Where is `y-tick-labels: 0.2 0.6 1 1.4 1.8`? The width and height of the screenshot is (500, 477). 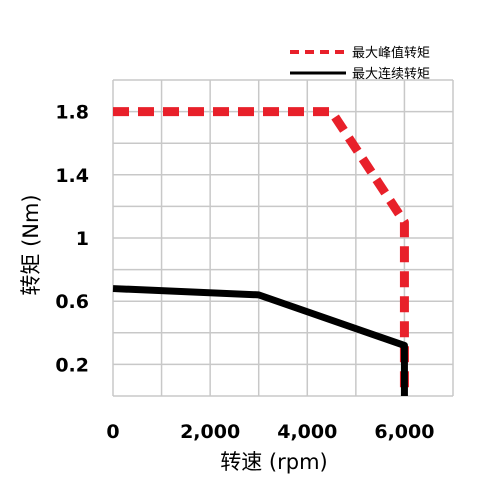
y-tick-labels: 0.2 0.6 1 1.4 1.8 is located at coordinates (72, 239).